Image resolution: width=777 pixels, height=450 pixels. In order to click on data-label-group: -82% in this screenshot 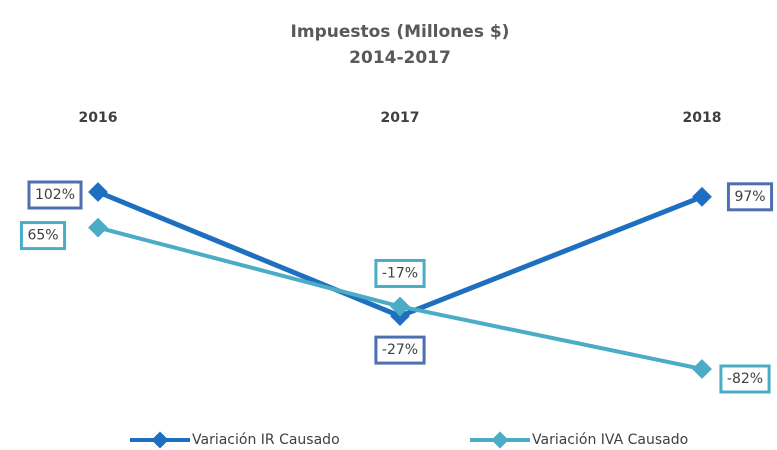, I will do `click(745, 379)`.